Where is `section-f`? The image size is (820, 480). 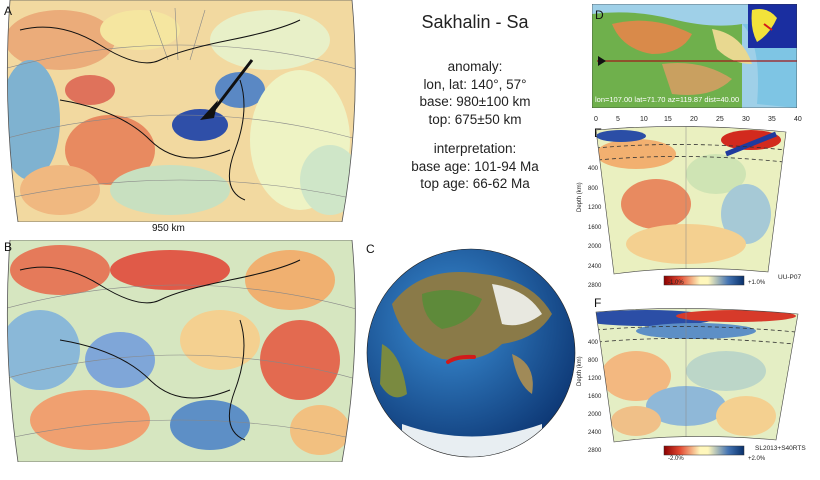
section-f is located at coordinates (691, 384).